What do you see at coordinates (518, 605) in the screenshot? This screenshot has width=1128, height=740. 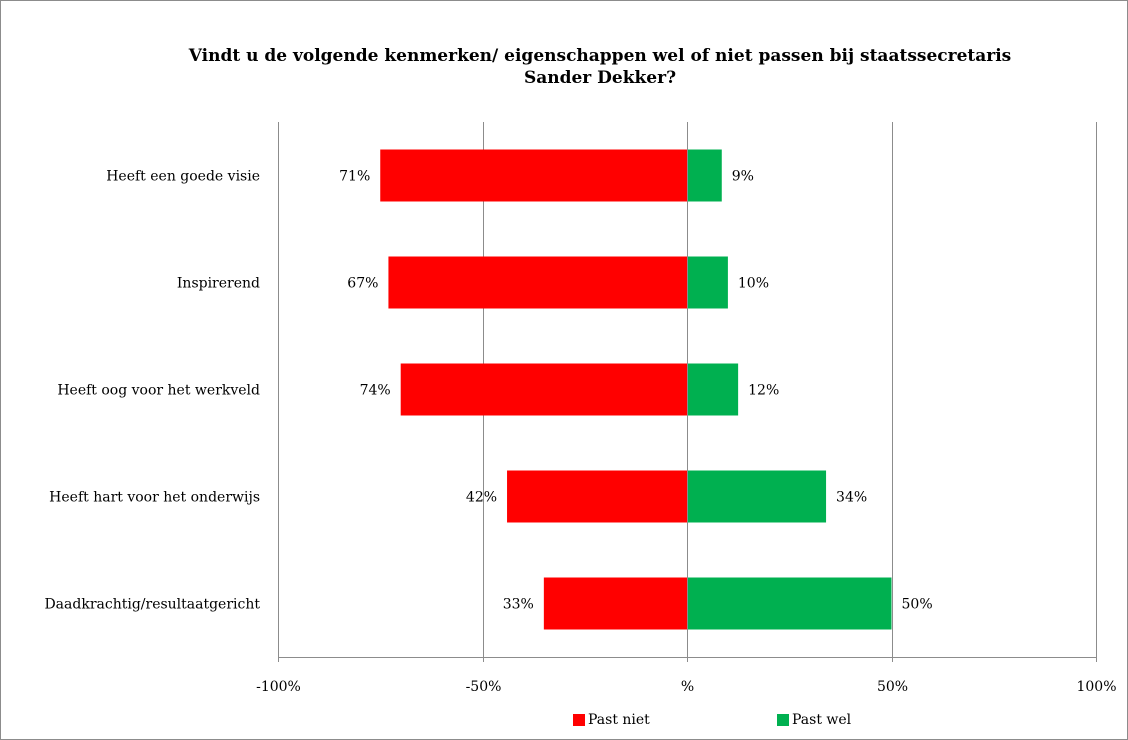 I see `data-label-past-niet-4: 33%` at bounding box center [518, 605].